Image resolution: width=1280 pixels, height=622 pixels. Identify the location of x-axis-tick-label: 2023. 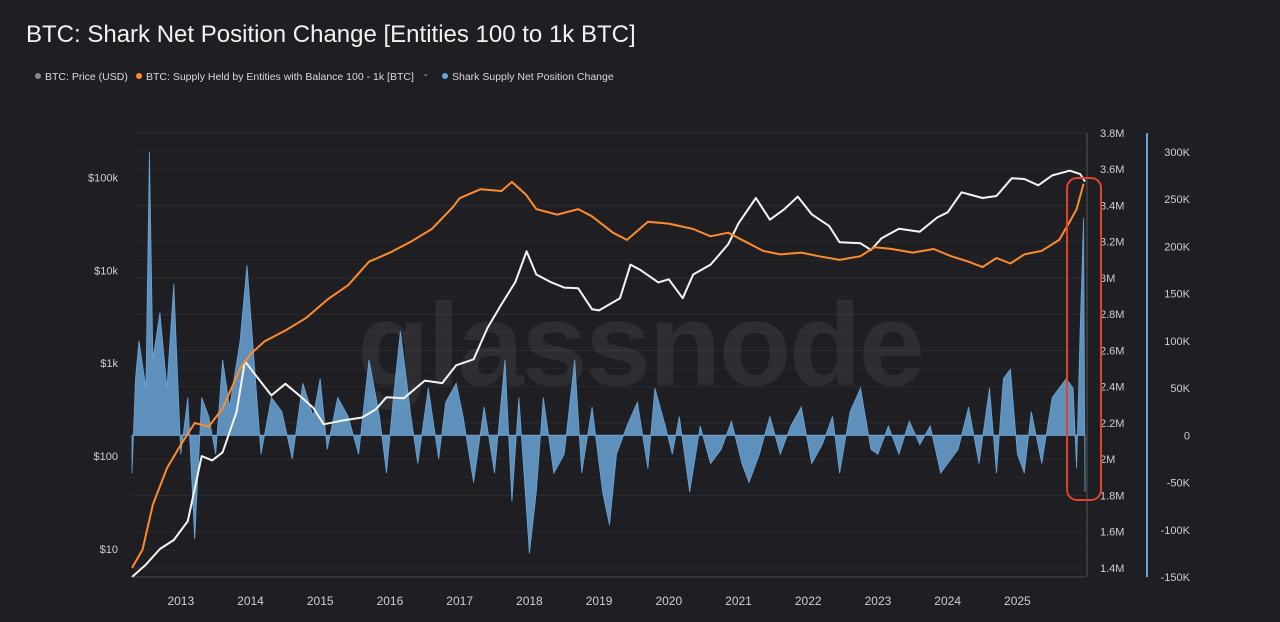
(878, 601).